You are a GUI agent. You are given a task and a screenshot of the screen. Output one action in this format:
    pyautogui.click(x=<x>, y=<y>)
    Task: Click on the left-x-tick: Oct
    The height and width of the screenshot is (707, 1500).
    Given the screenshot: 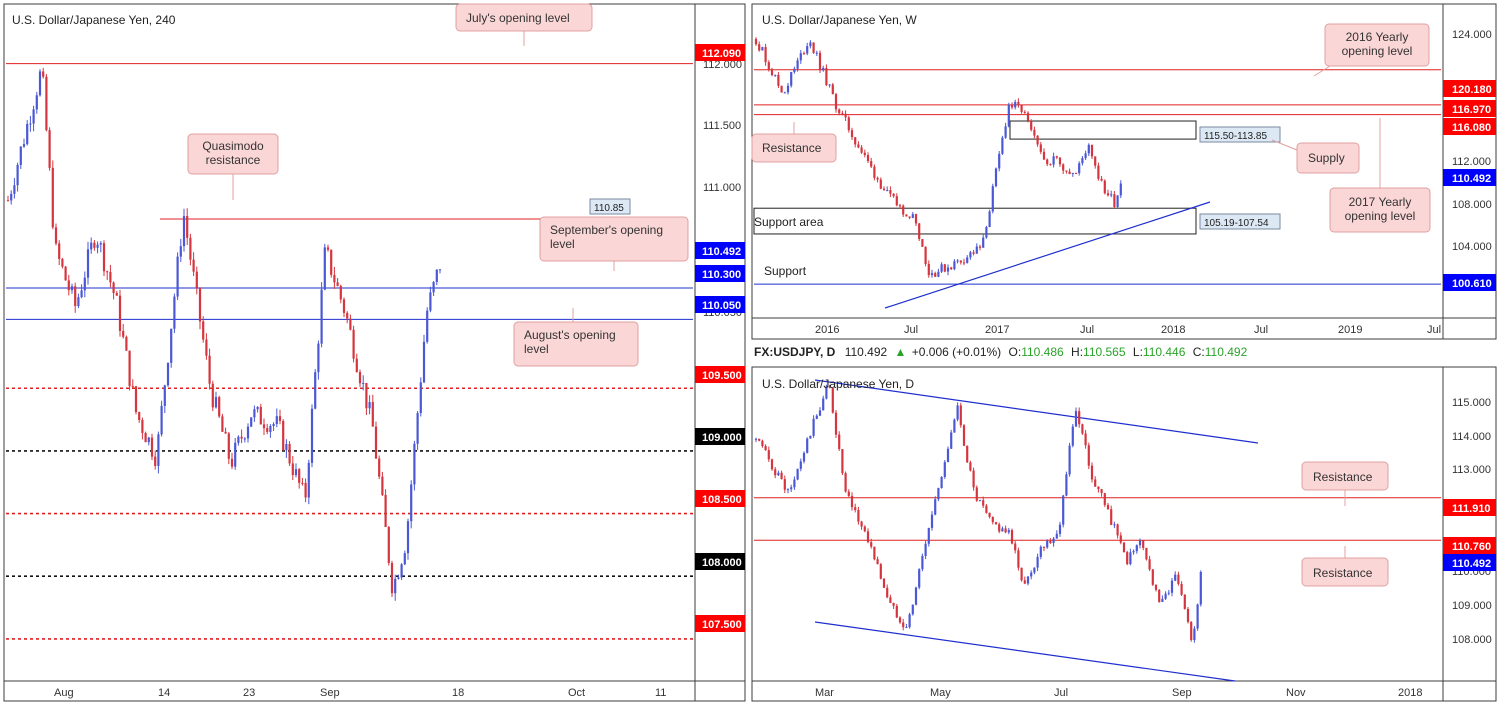 What is the action you would take?
    pyautogui.click(x=576, y=693)
    